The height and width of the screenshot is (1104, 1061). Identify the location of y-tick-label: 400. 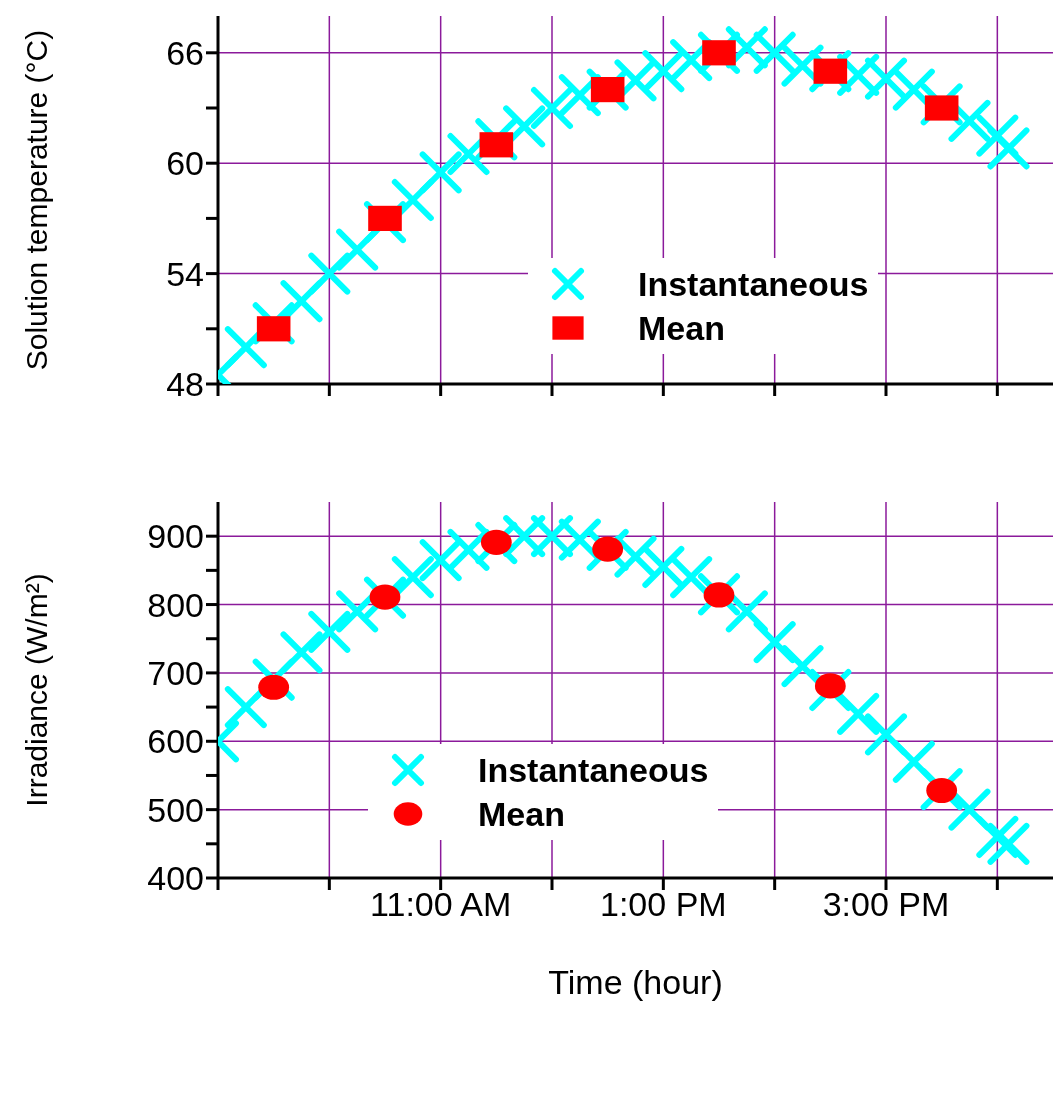
(175, 878).